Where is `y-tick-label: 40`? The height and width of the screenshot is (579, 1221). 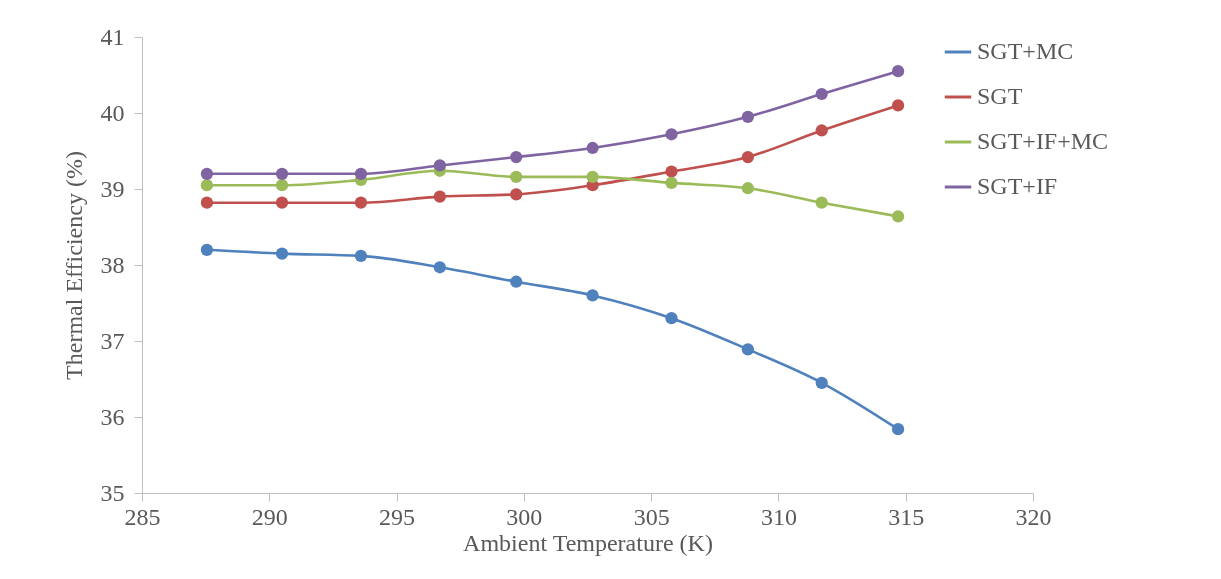
y-tick-label: 40 is located at coordinates (112, 112).